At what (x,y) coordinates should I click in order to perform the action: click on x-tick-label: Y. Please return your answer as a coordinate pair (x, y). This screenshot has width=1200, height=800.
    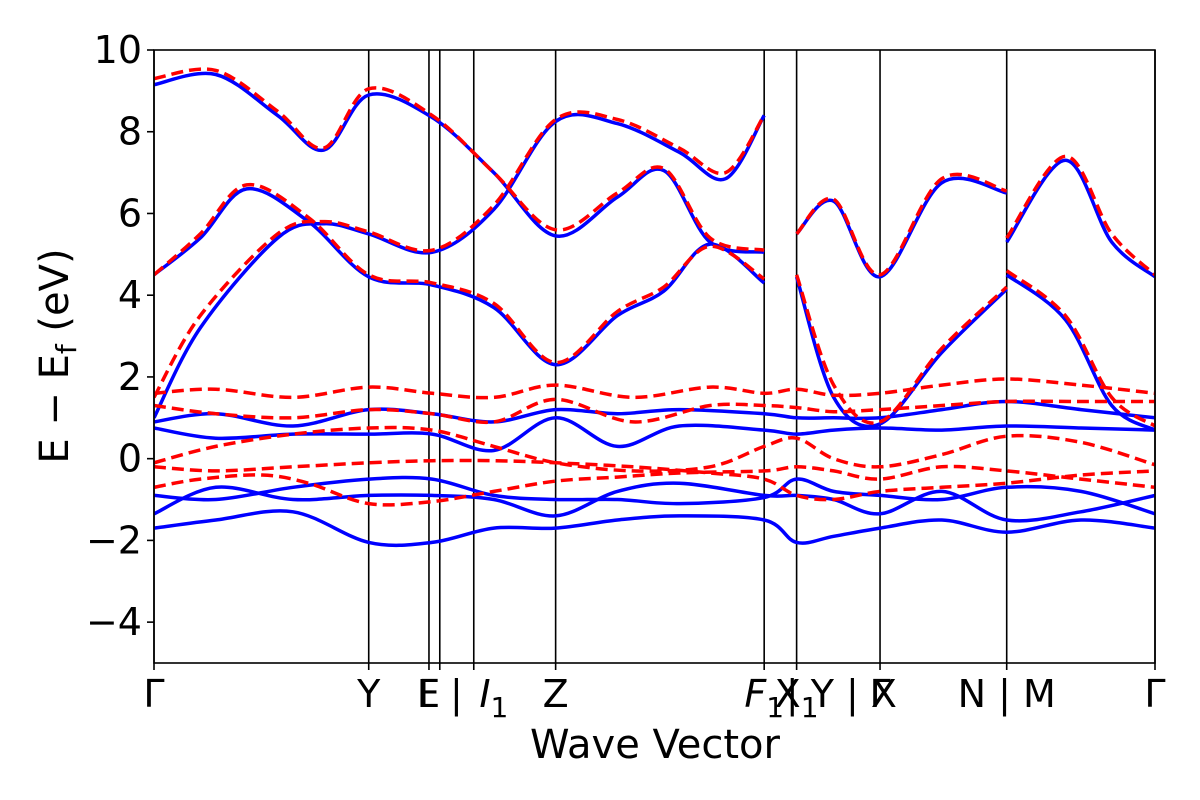
    Looking at the image, I should click on (368, 694).